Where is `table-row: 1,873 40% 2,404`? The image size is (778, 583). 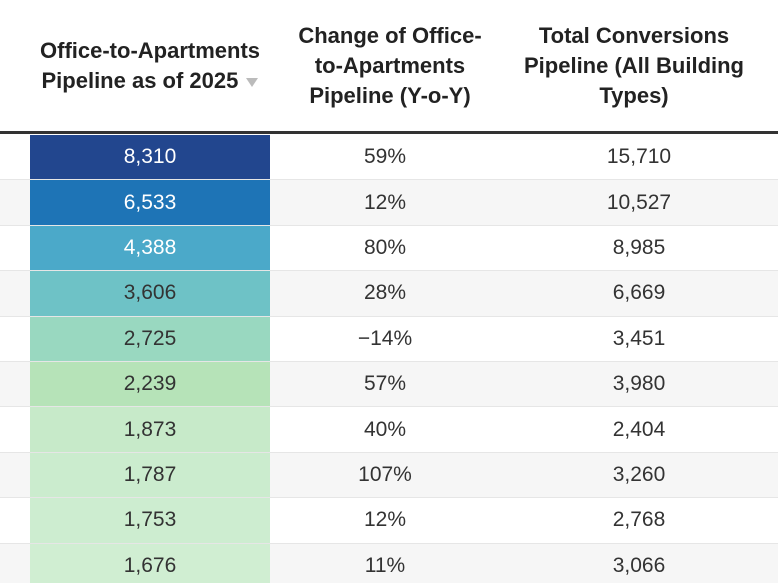 table-row: 1,873 40% 2,404 is located at coordinates (389, 430).